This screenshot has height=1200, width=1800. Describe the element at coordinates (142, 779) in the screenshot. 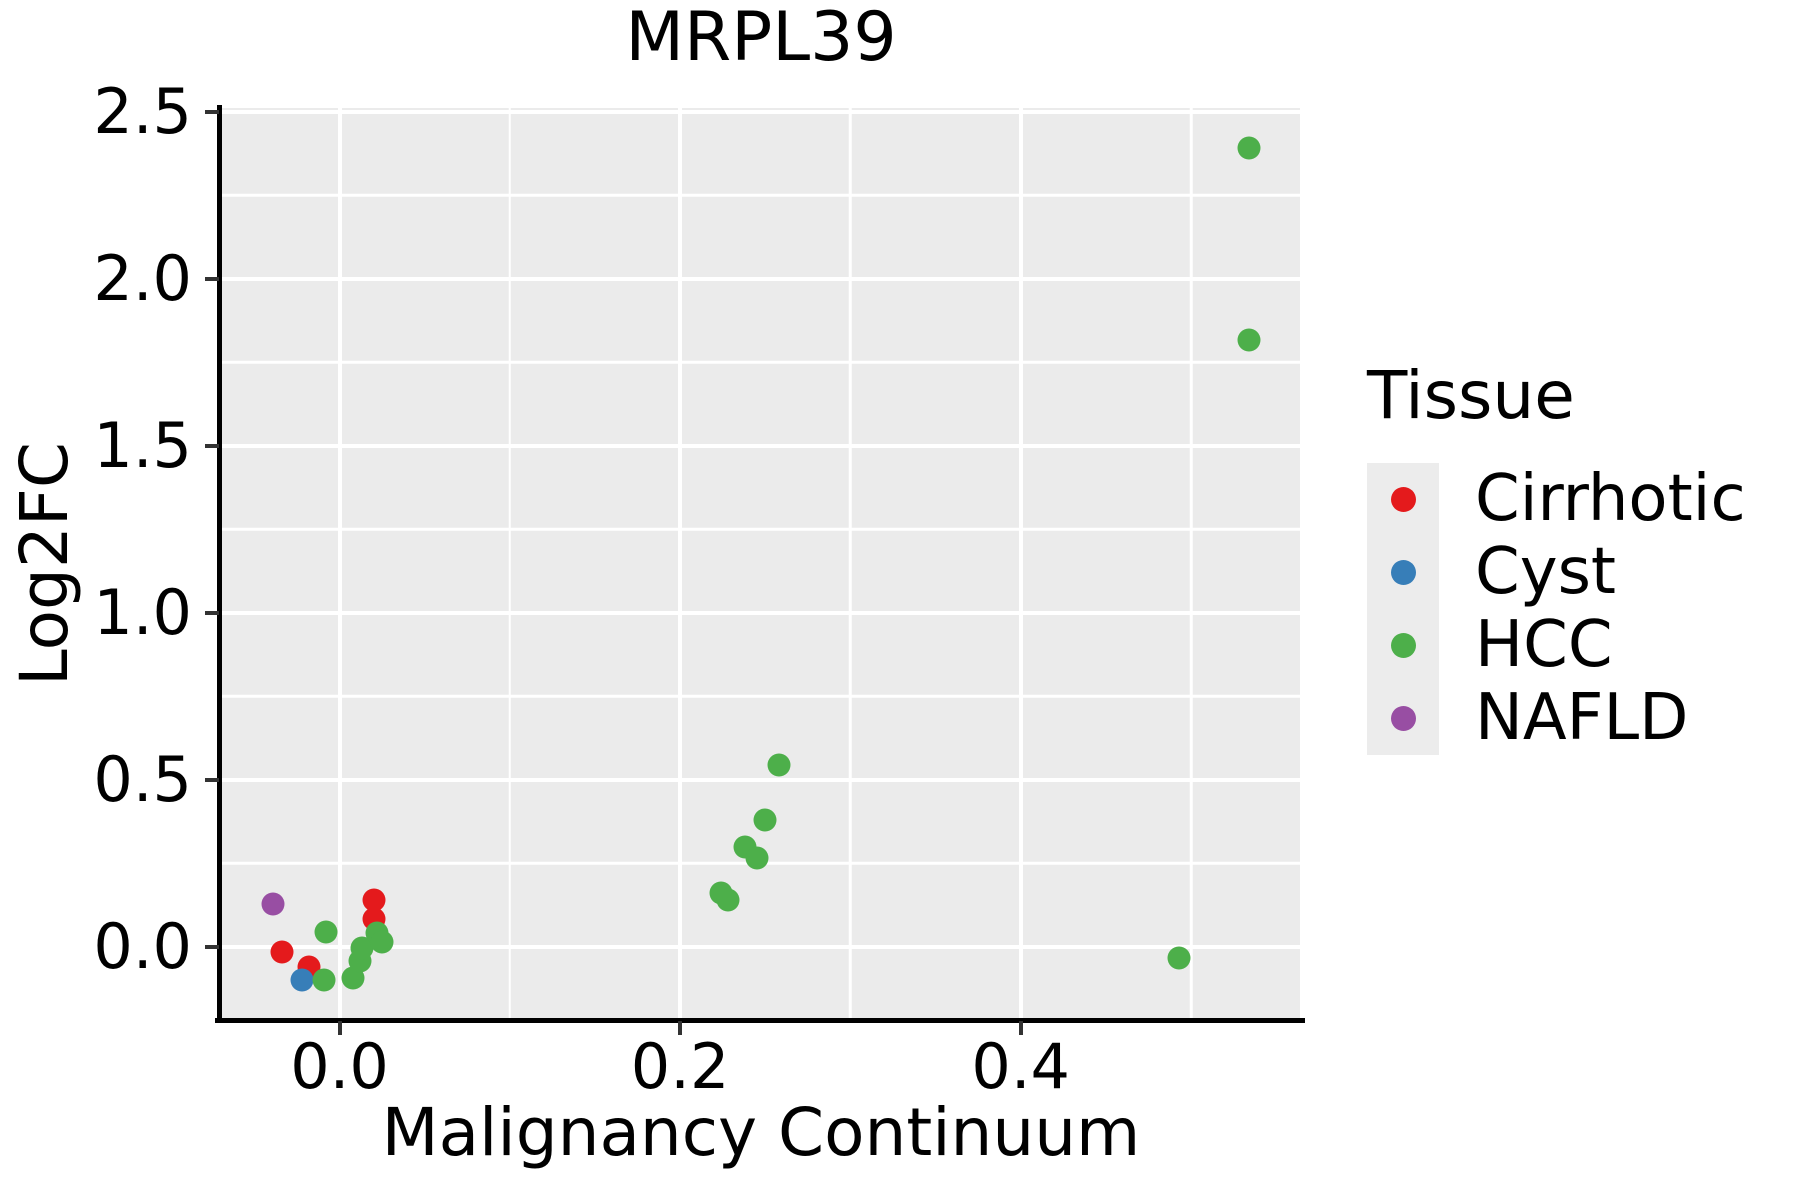

I see `y-tick-label: 0.5` at that location.